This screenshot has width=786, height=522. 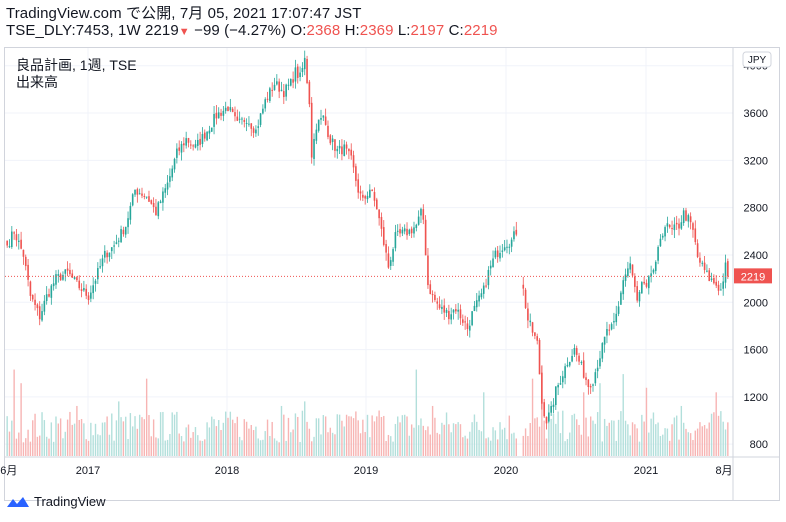 I want to click on price-tick-label: 800, so click(x=759, y=445).